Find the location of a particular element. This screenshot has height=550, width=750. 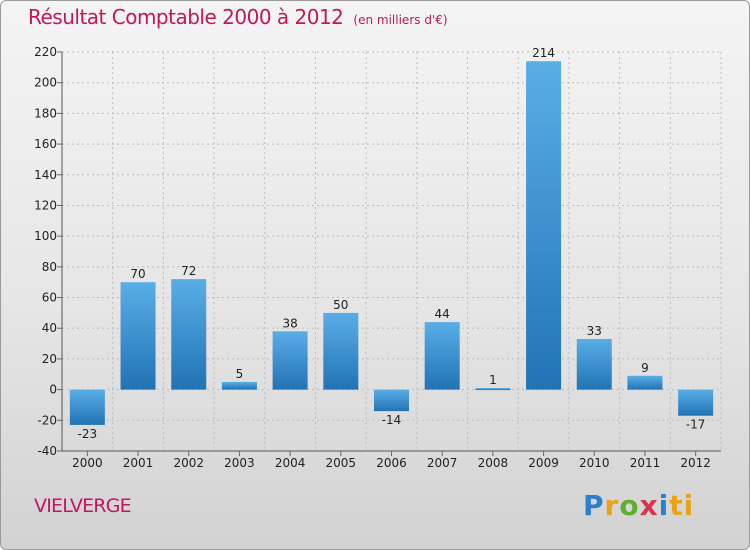

logo-letter: x is located at coordinates (649, 505).